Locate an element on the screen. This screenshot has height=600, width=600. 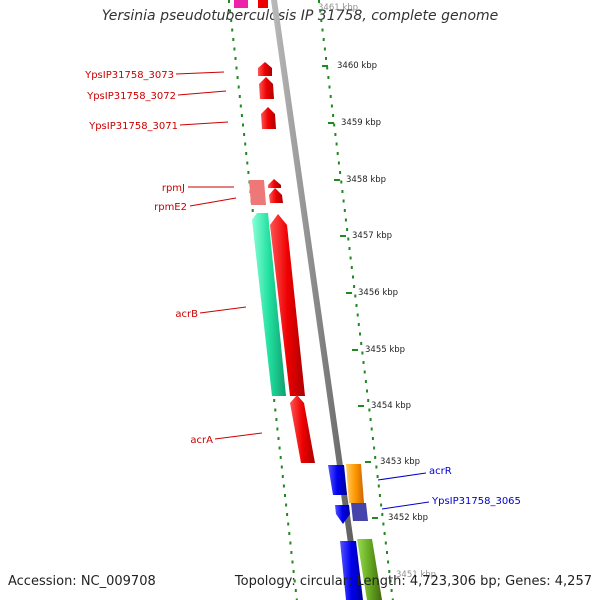
track-dots-right is located at coordinates (356, 300).